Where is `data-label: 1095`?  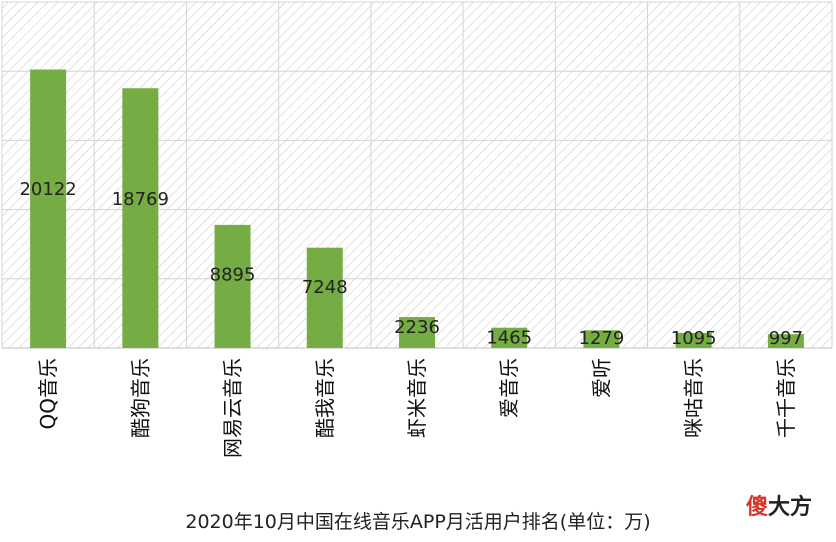 data-label: 1095 is located at coordinates (694, 338).